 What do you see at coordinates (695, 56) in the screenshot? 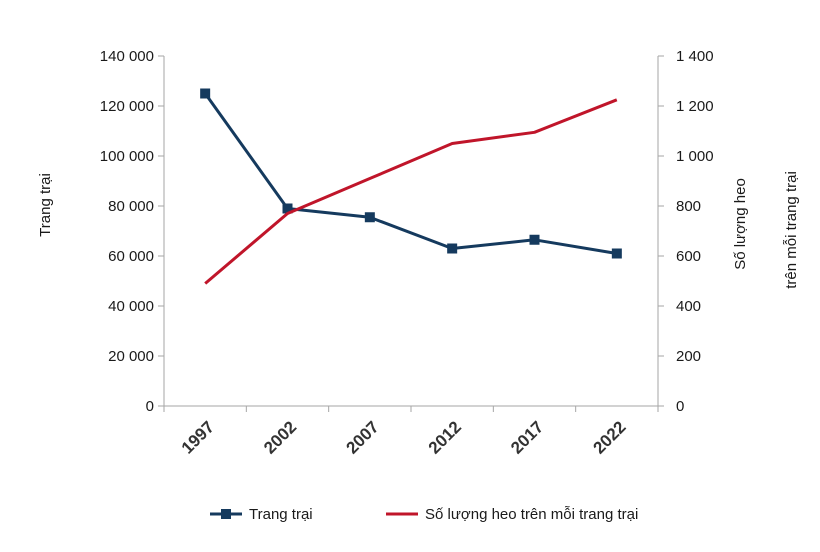
I see `right-y-tick-label: 1 400` at bounding box center [695, 56].